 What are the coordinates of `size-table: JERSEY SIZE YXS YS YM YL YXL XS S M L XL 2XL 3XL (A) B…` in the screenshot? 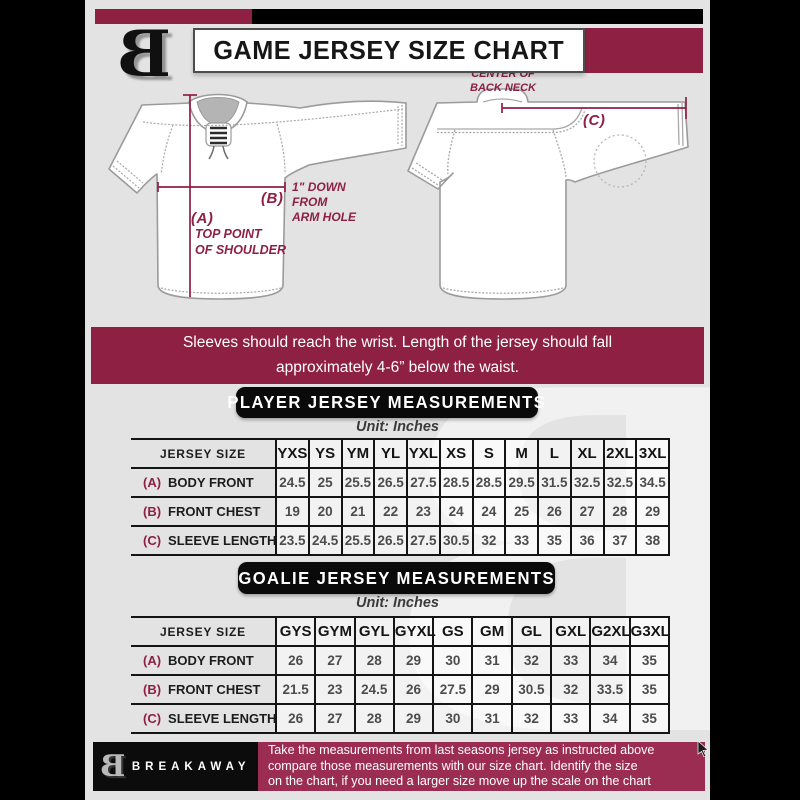 It's located at (400, 497).